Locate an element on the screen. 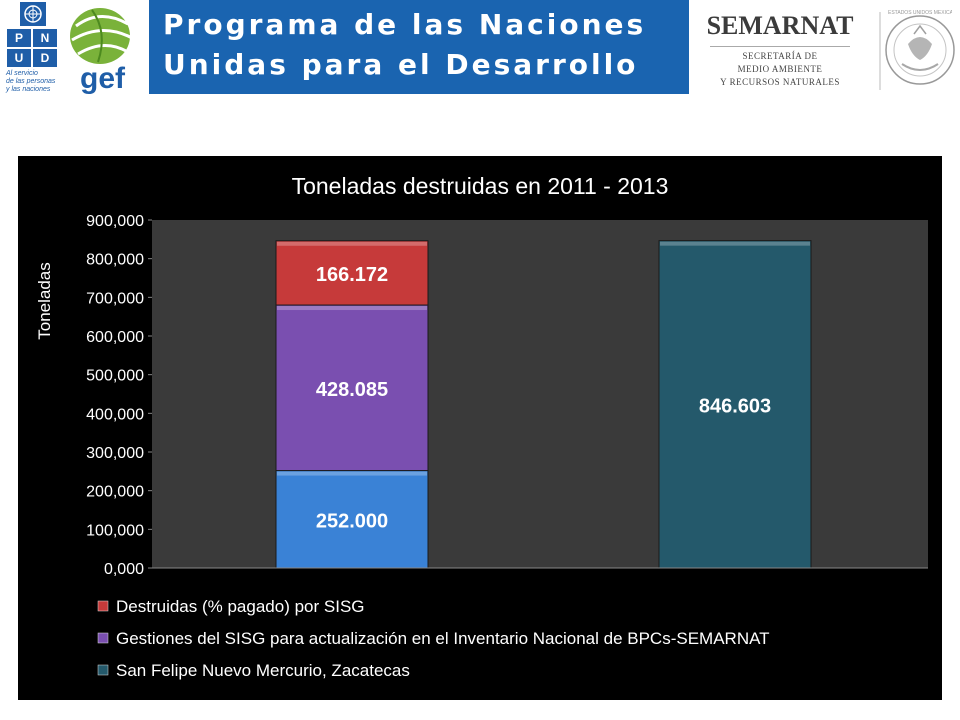 The height and width of the screenshot is (720, 960). gef-logo-text: gef is located at coordinates (103, 78).